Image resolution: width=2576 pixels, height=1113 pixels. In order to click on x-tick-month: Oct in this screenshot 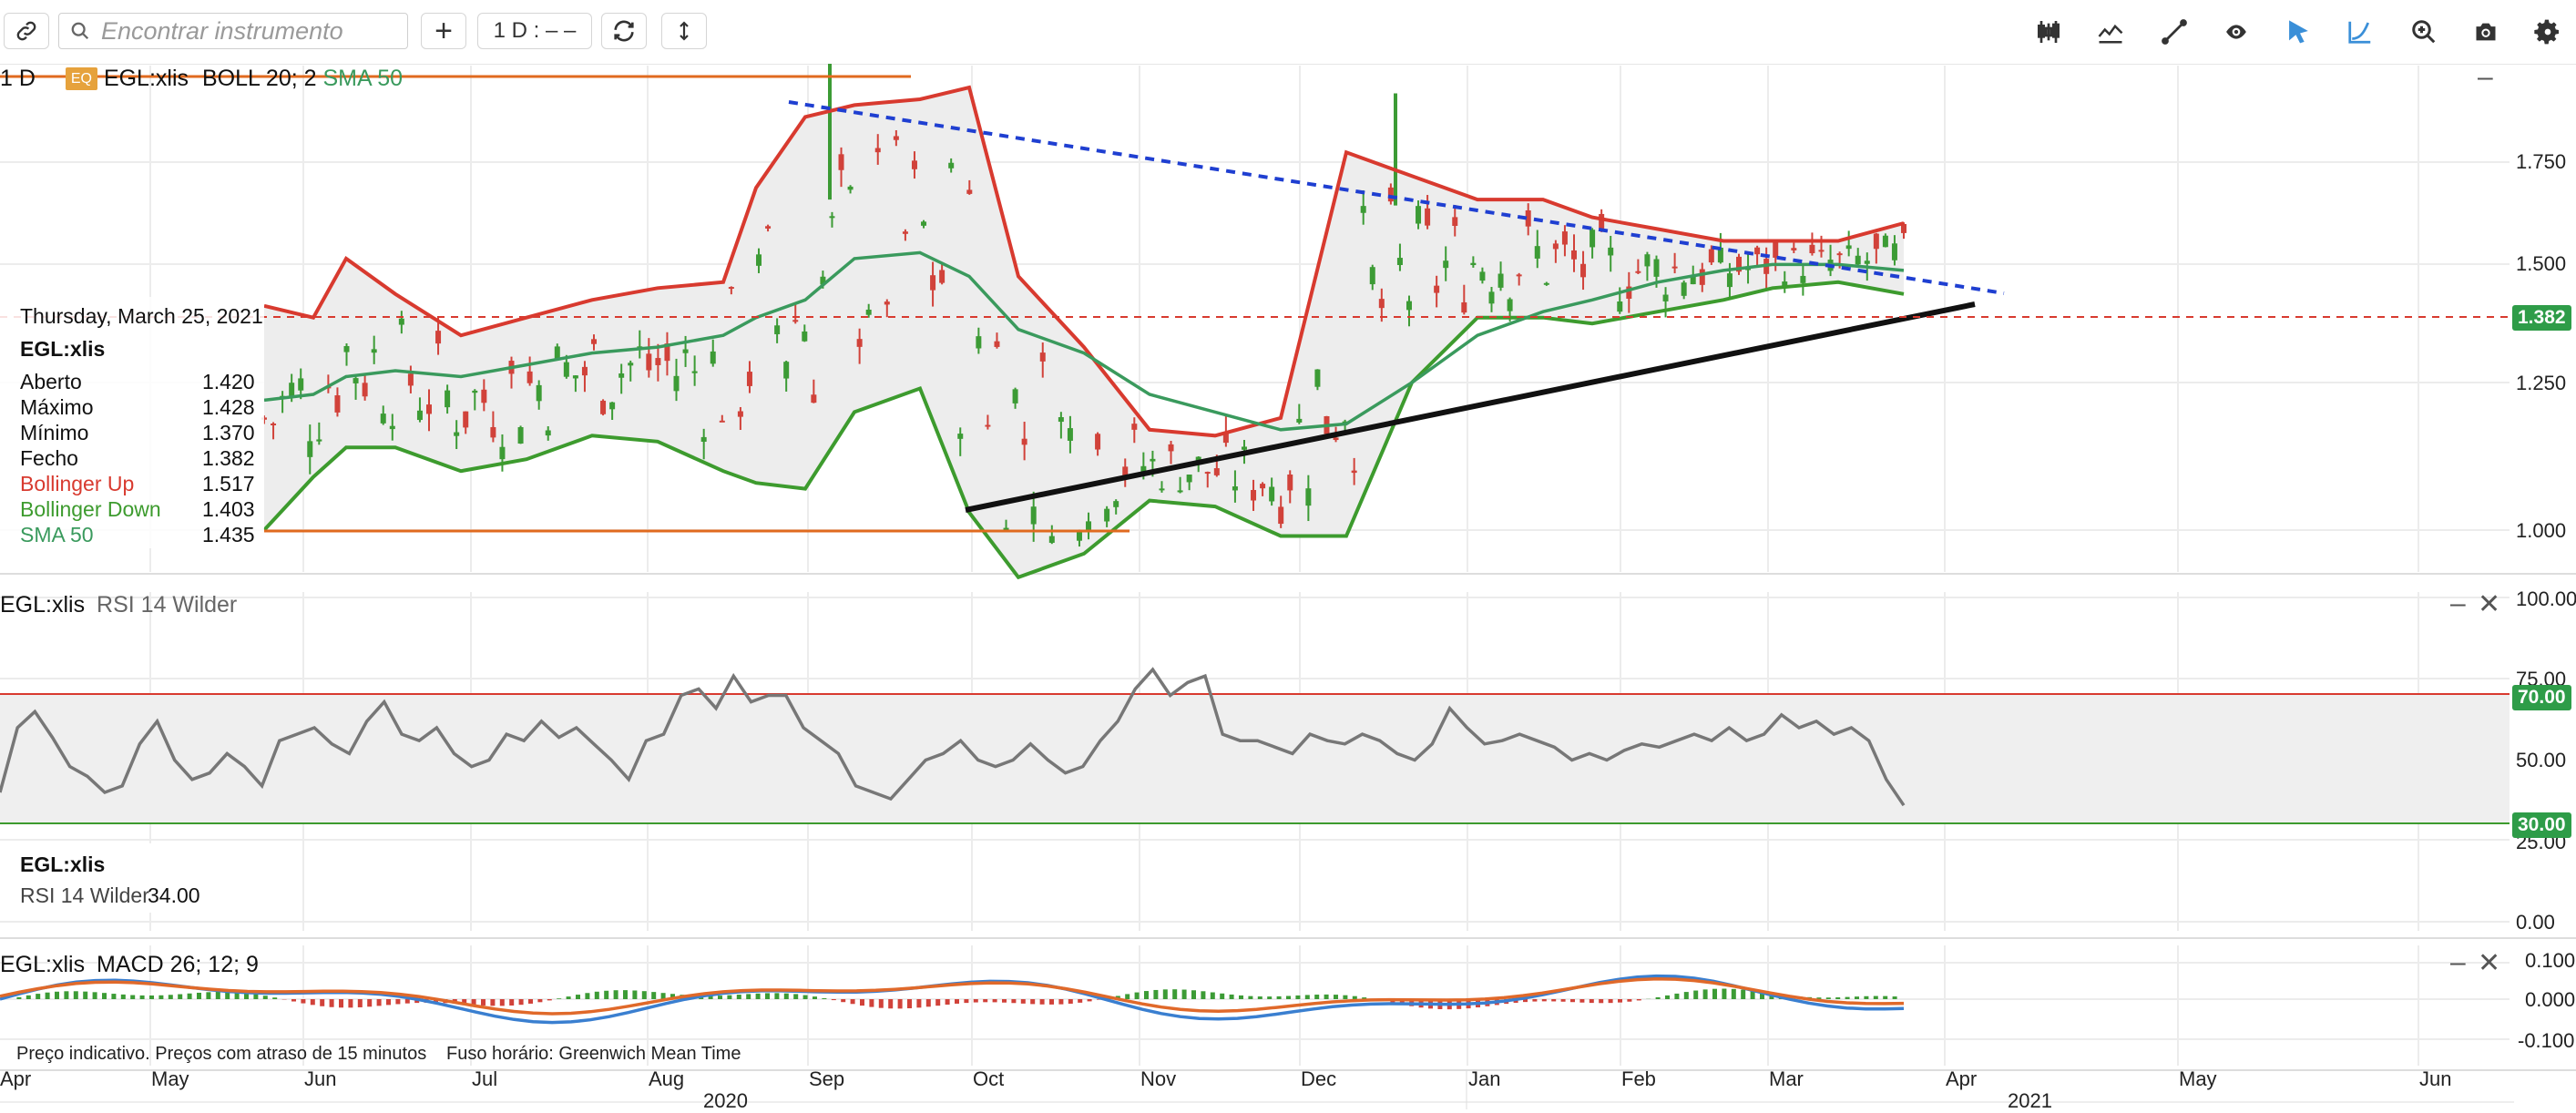, I will do `click(988, 1079)`.